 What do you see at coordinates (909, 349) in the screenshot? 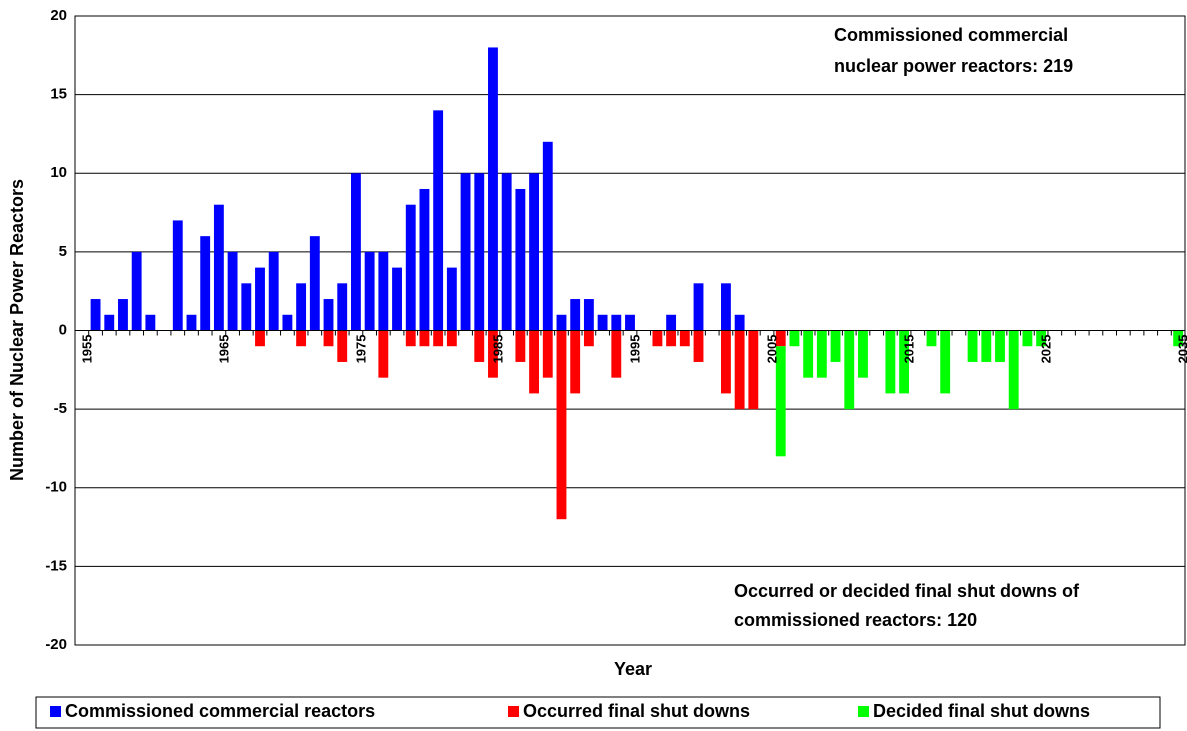
I see `x-tick-label: 2015` at bounding box center [909, 349].